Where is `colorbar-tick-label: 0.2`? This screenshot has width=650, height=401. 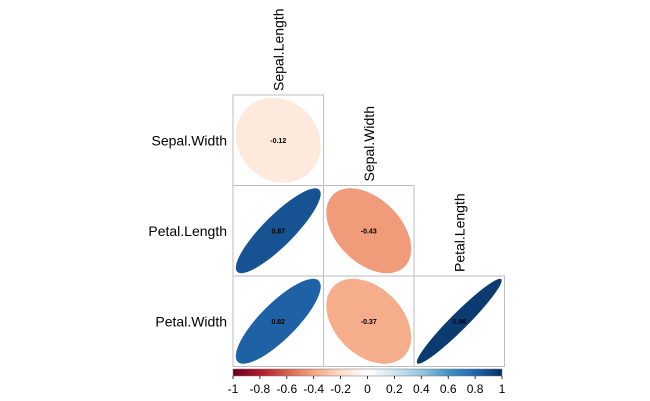
colorbar-tick-label: 0.2 is located at coordinates (394, 389).